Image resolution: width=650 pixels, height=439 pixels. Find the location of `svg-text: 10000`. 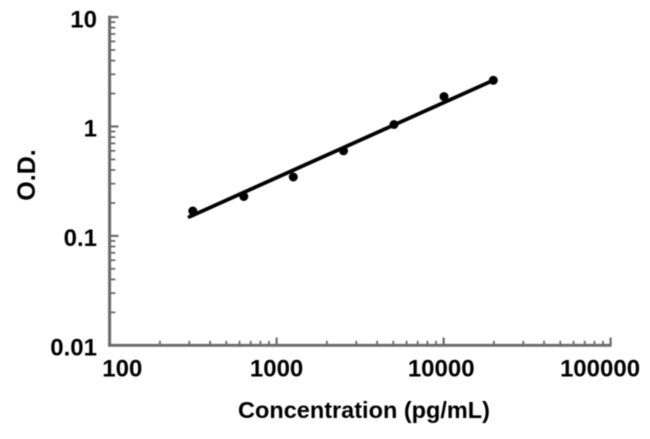

svg-text: 10000 is located at coordinates (441, 369).